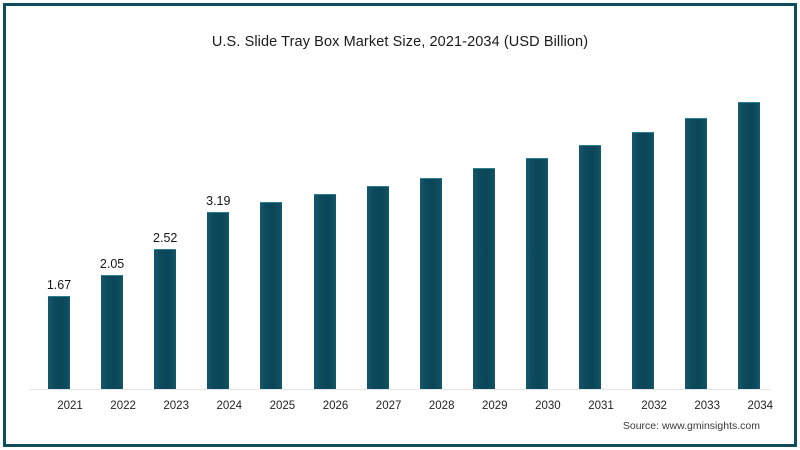 Image resolution: width=800 pixels, height=450 pixels. Describe the element at coordinates (760, 406) in the screenshot. I see `x-tick-label: 2034` at that location.